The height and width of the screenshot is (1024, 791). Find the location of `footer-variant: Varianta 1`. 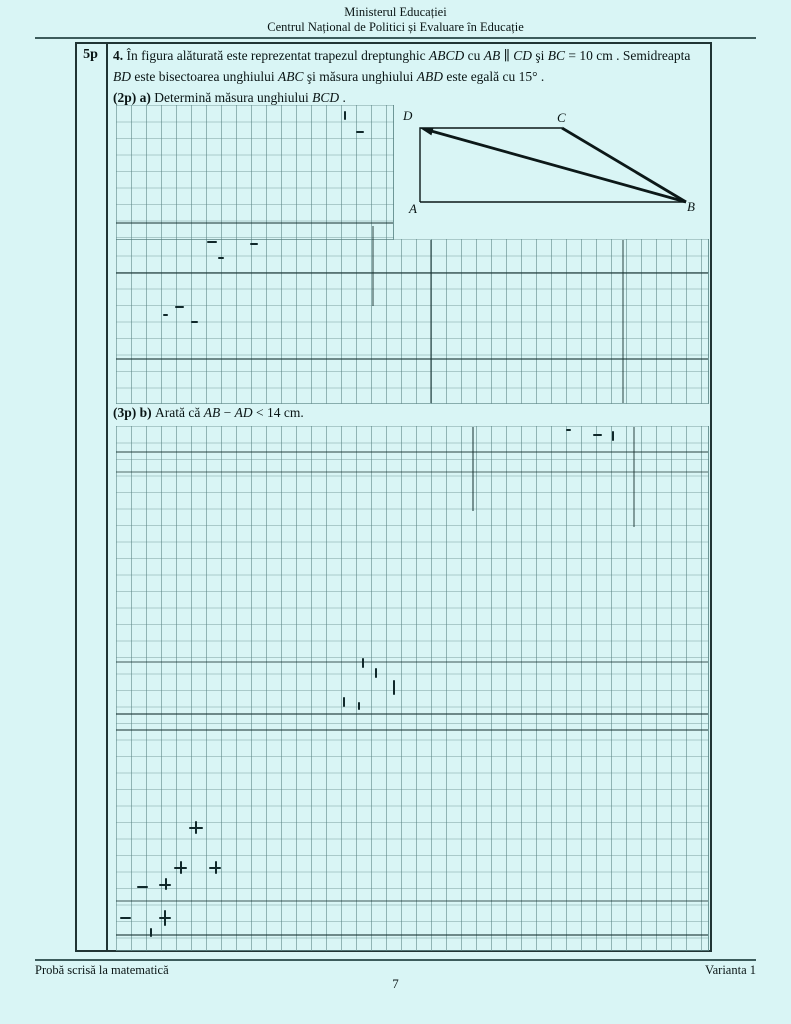

footer-variant: Varianta 1 is located at coordinates (730, 970).